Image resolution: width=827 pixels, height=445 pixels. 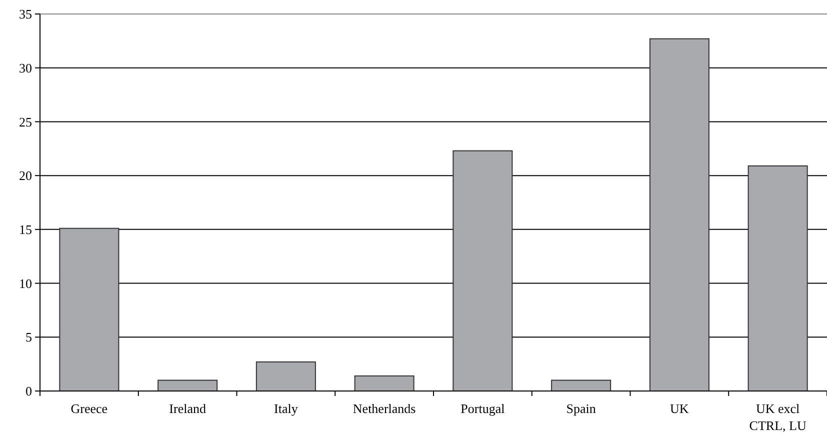 I want to click on y-tick-label: 10, so click(x=25, y=283).